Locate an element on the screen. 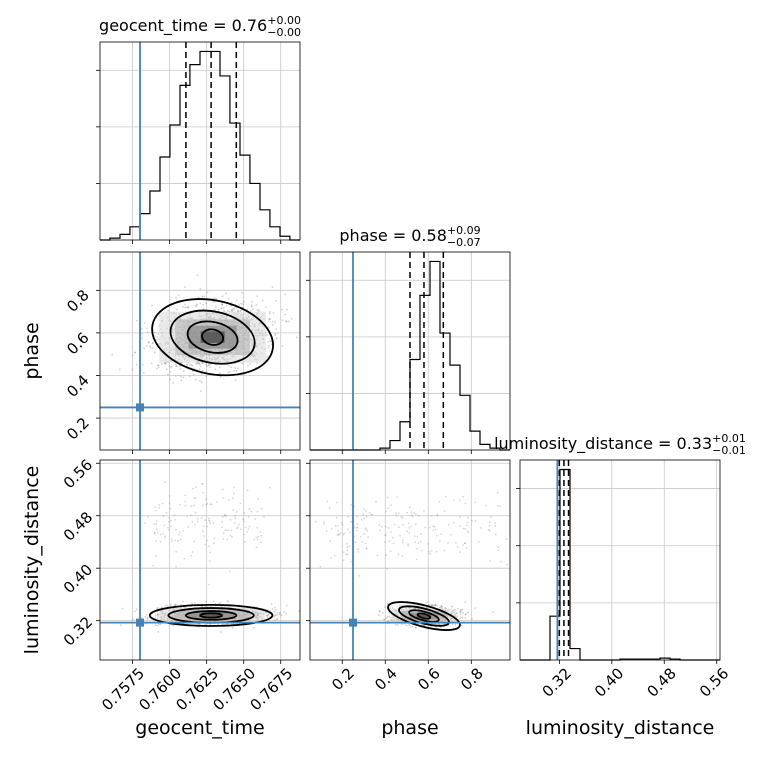 Image resolution: width=760 pixels, height=760 pixels. title-main: luminosity_distance = 0.33 is located at coordinates (603, 444).